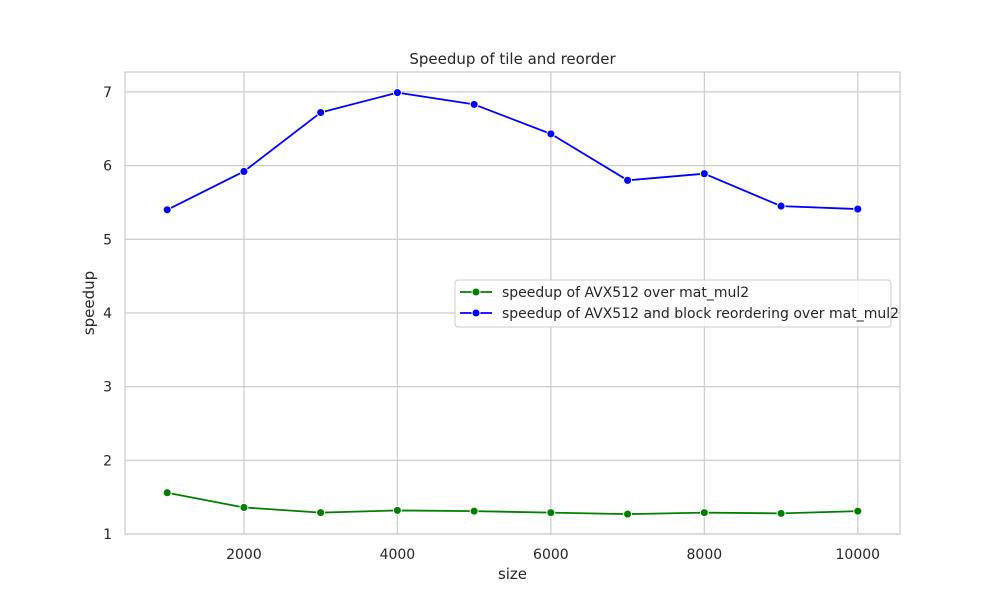  What do you see at coordinates (107, 240) in the screenshot?
I see `y-tick-label: 5` at bounding box center [107, 240].